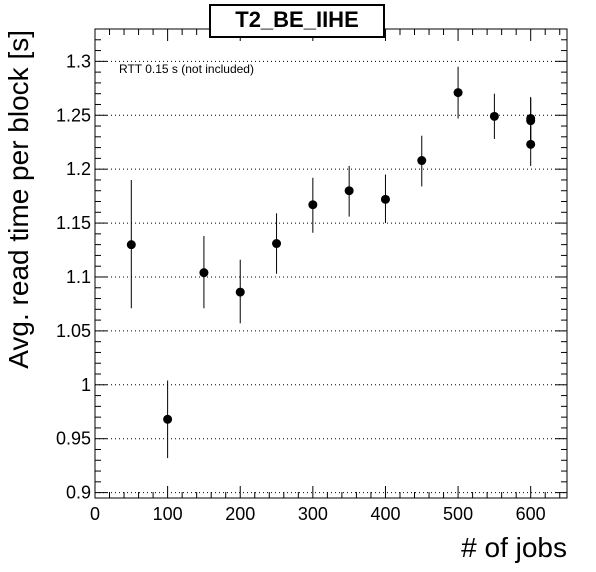 This screenshot has height=572, width=596. I want to click on x-tick-label: 300, so click(313, 514).